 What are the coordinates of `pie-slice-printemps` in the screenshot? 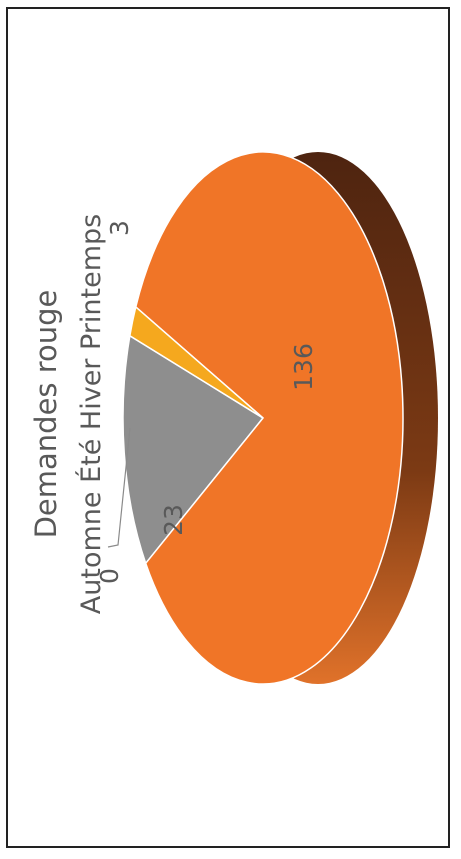 It's located at (196, 362).